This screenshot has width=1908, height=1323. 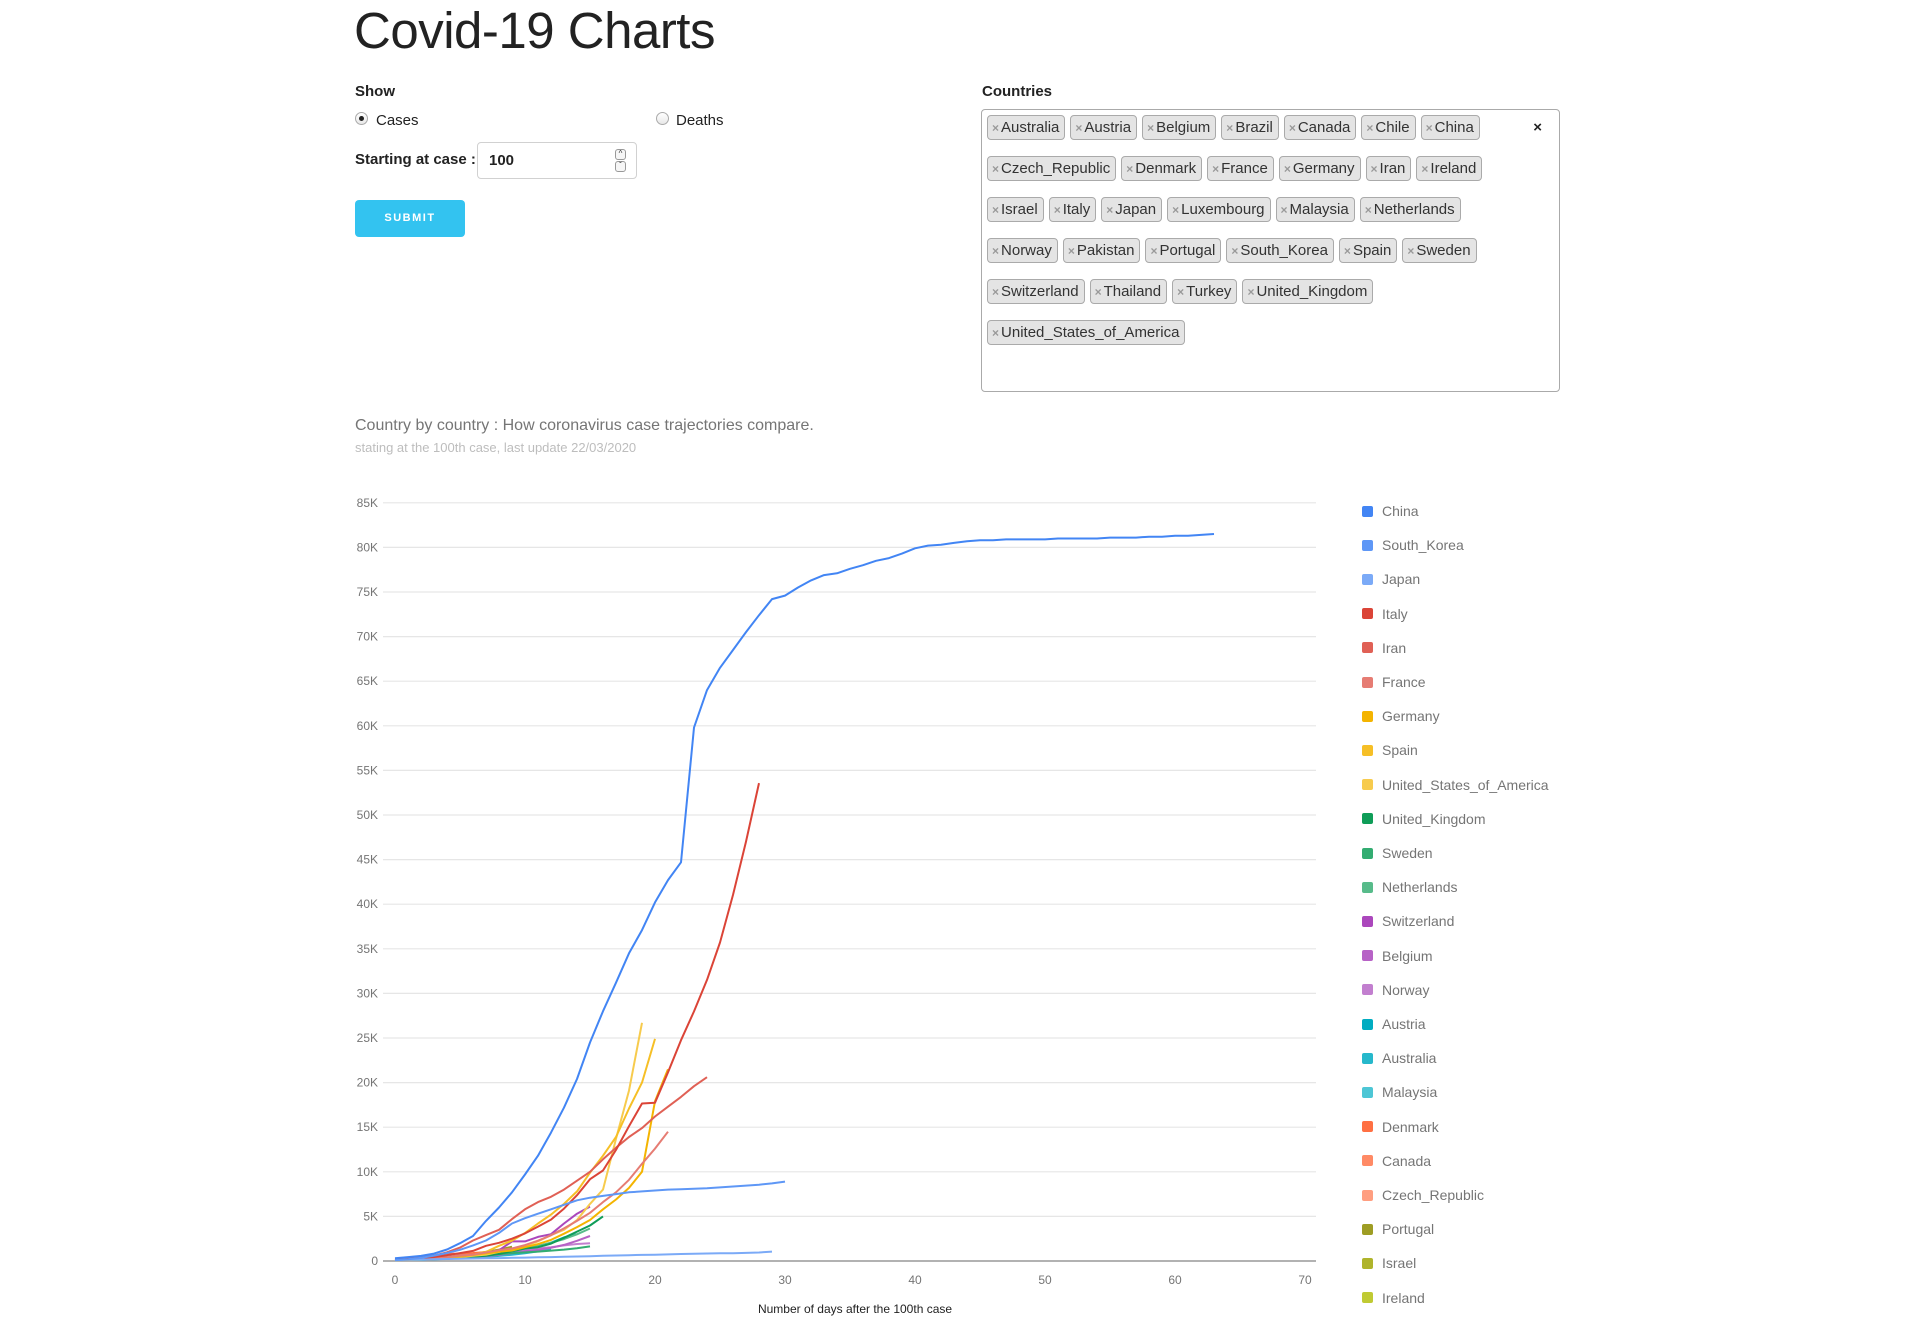 I want to click on country-tag: × China, so click(x=1450, y=127).